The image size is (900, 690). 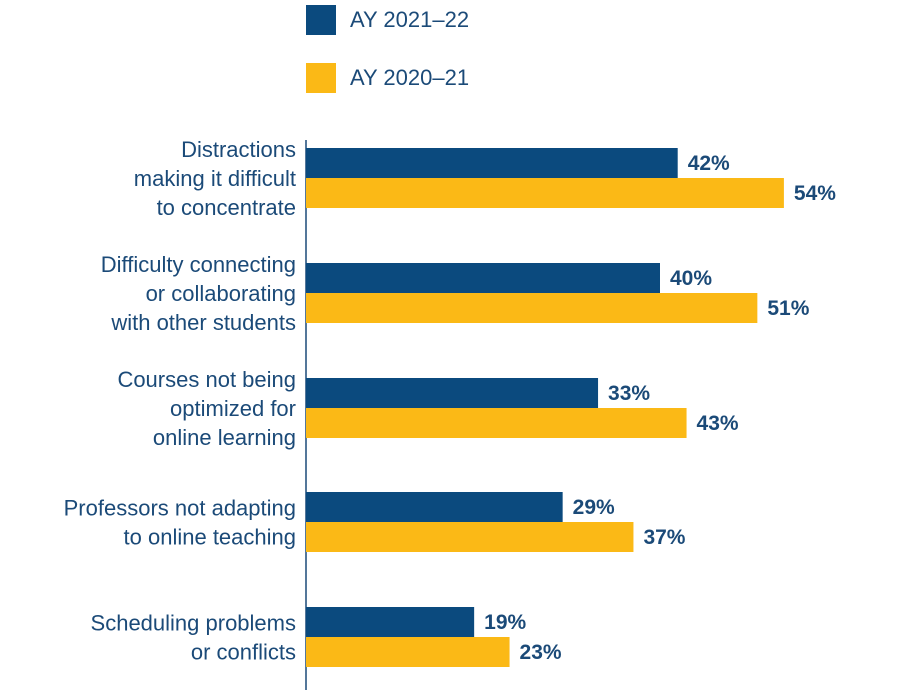 I want to click on category-label-line: Difficulty connecting, so click(x=198, y=264).